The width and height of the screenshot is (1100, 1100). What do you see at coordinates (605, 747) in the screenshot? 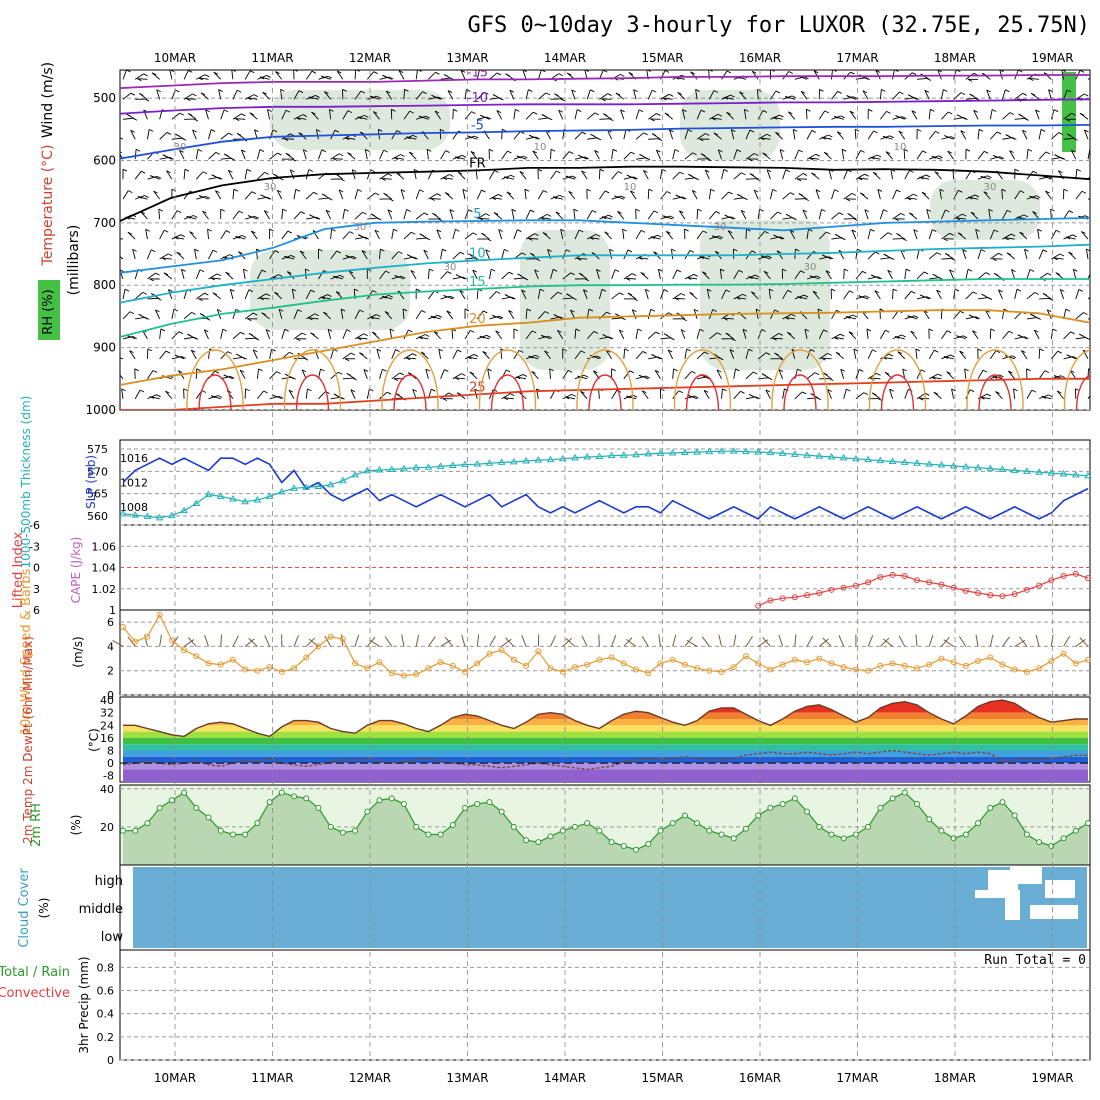
I see `temp-band` at bounding box center [605, 747].